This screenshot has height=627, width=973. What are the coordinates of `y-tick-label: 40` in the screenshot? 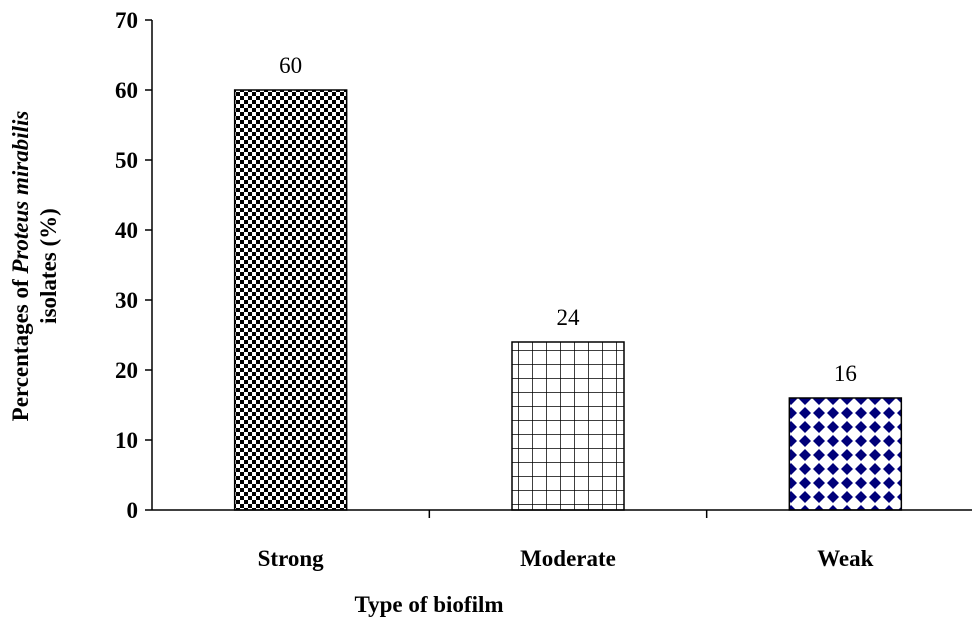 It's located at (126, 230).